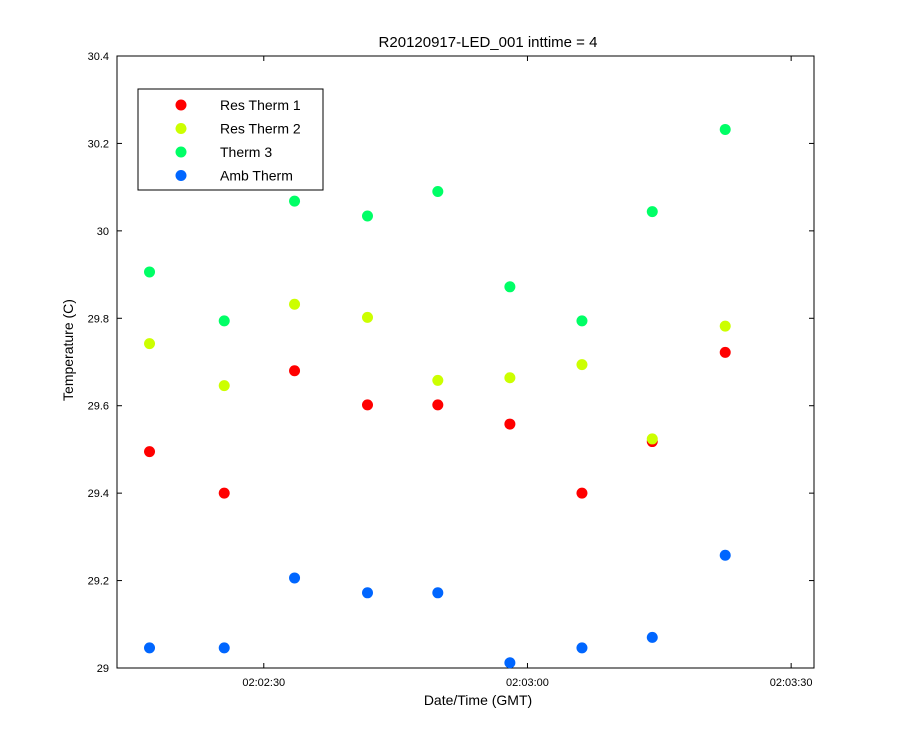  I want to click on y-tick-label: 30.4, so click(98, 57).